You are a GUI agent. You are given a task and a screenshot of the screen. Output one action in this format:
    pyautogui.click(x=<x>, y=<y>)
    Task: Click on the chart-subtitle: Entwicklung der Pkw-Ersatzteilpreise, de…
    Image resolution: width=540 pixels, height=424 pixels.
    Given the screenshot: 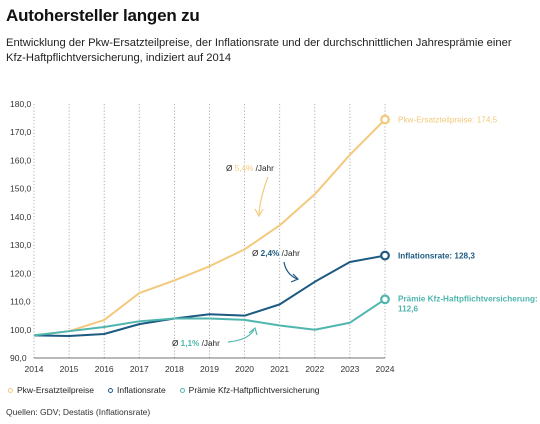 What is the action you would take?
    pyautogui.click(x=259, y=50)
    